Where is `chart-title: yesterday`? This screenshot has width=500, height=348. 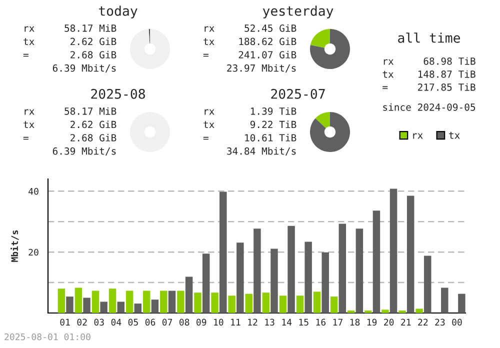
chart-title: yesterday is located at coordinates (298, 12).